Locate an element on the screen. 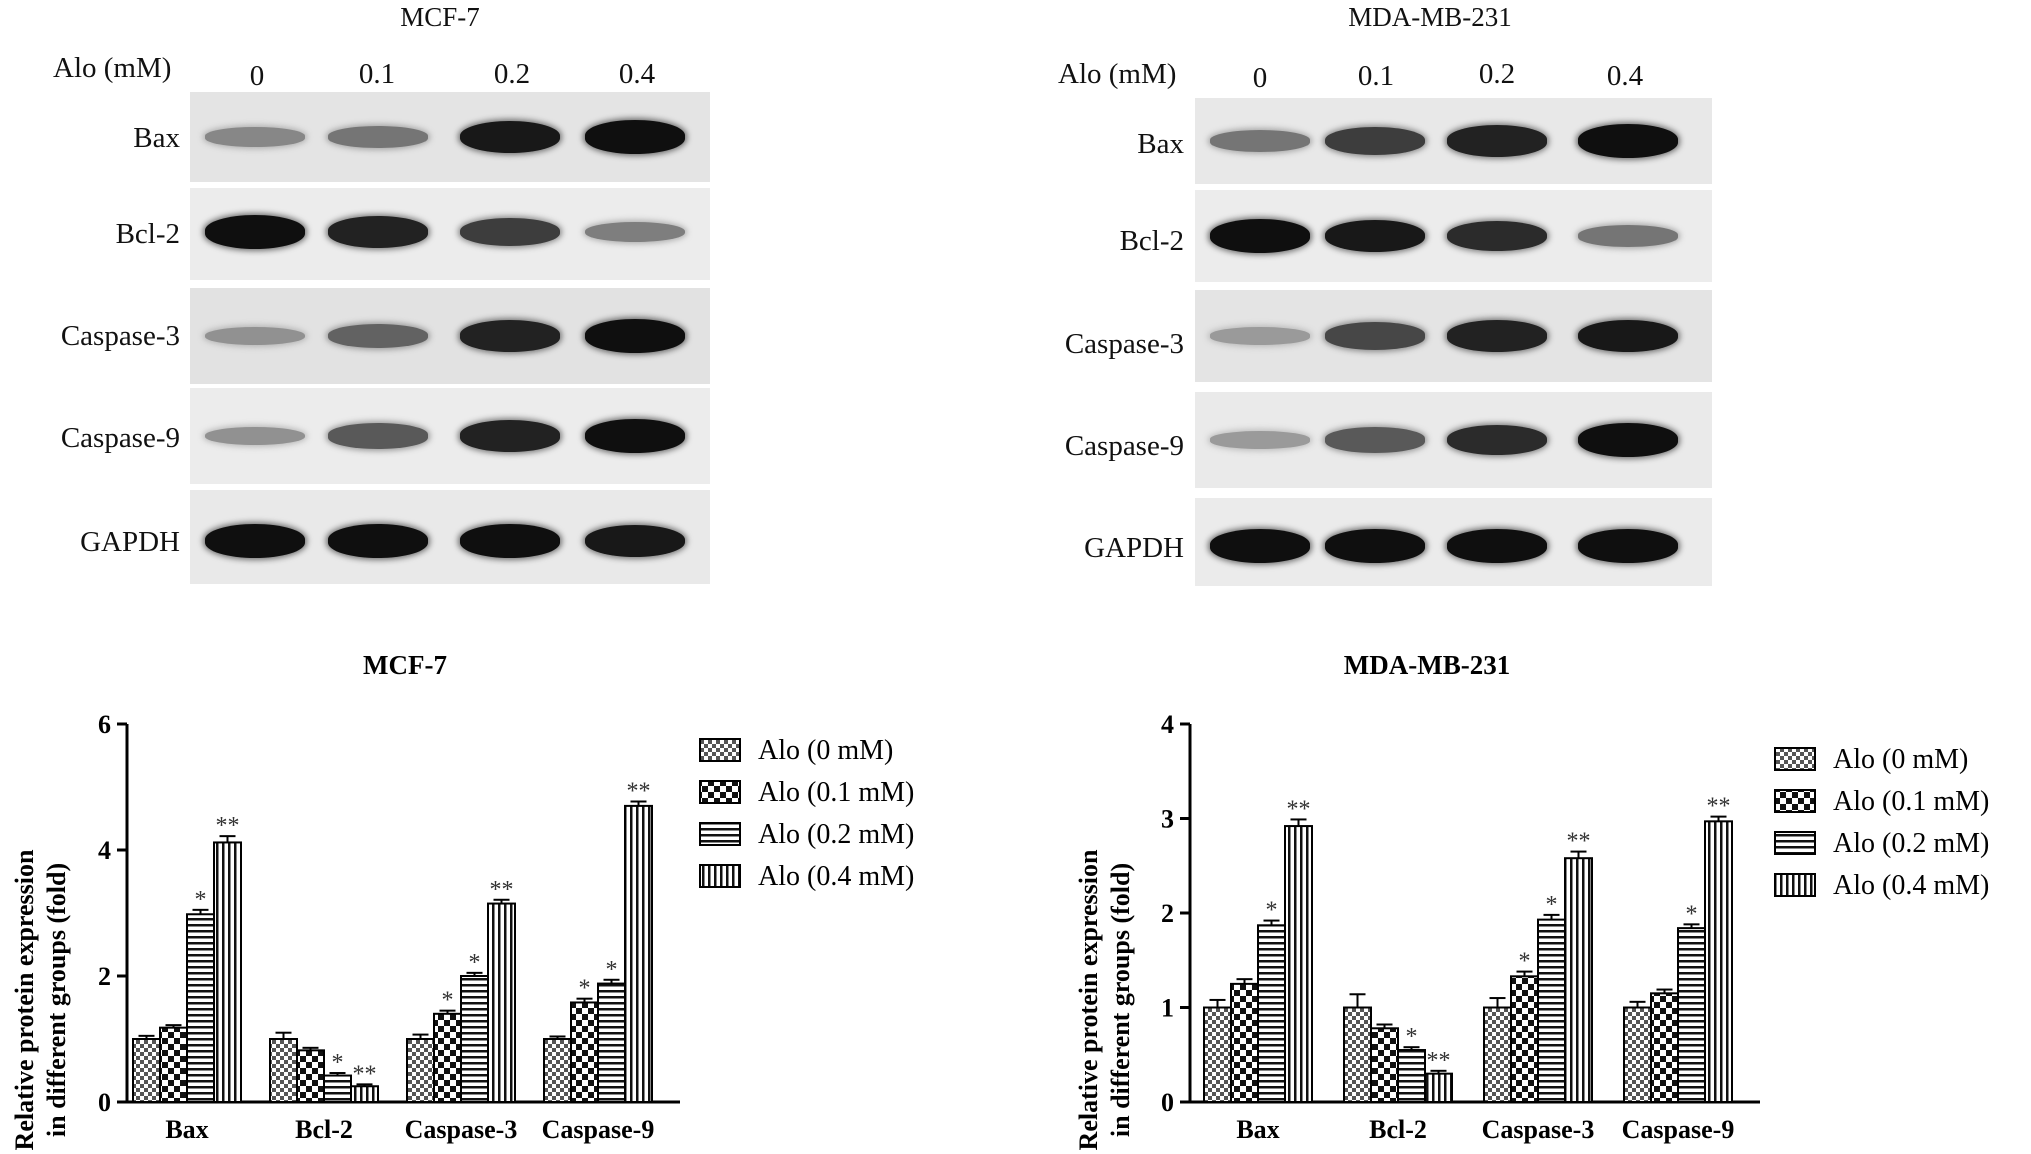  protein-label-bcl2: Bcl-2 is located at coordinates (147, 234).